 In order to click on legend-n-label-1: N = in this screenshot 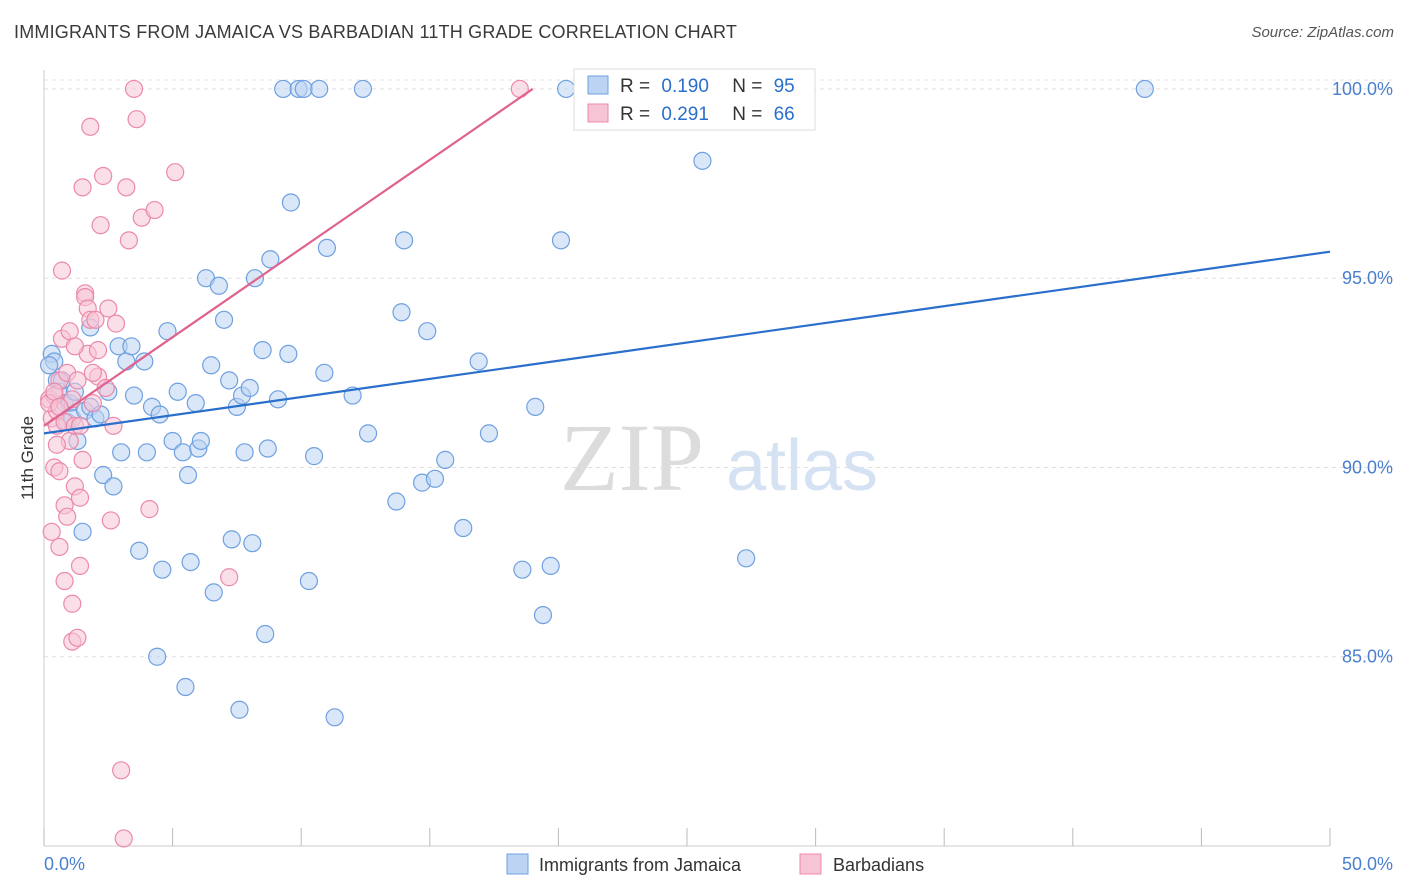, I will do `click(747, 86)`.